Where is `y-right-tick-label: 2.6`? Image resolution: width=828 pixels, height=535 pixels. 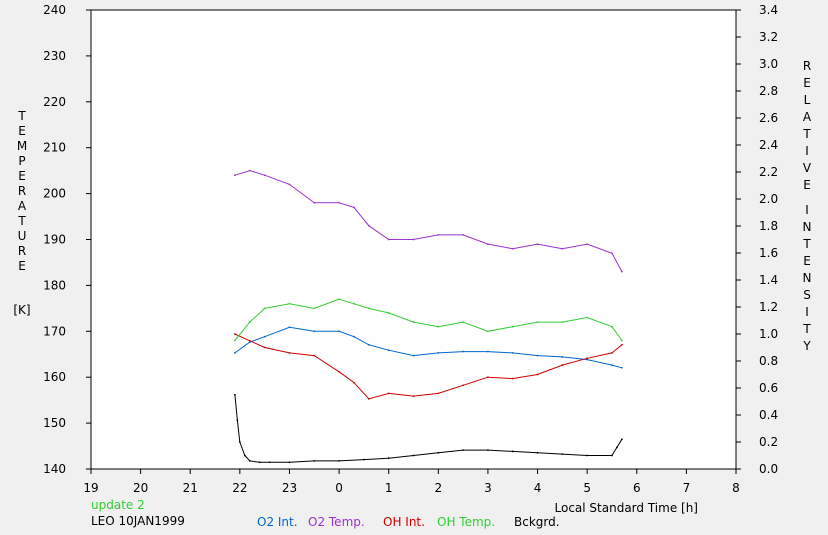
y-right-tick-label: 2.6 is located at coordinates (768, 118).